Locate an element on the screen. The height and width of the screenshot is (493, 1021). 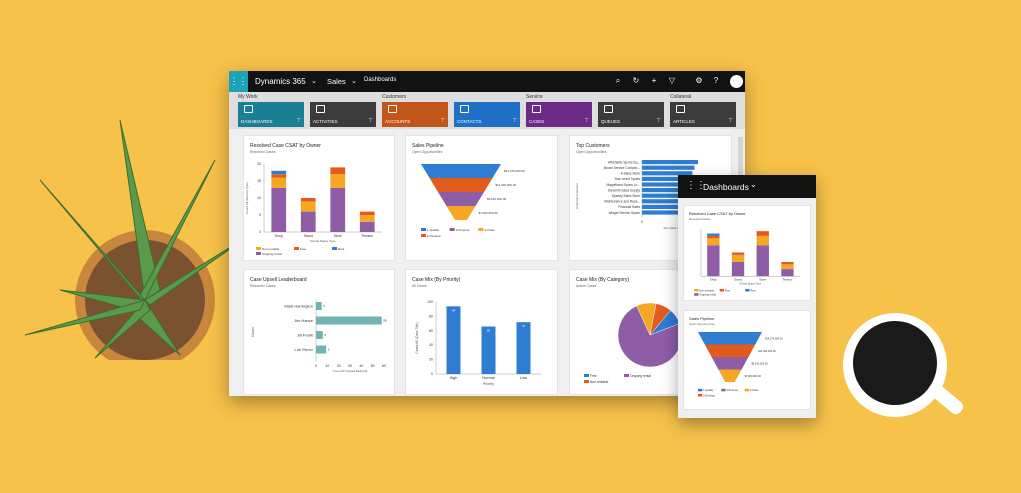
data-label: 58 is located at coordinates (385, 321).